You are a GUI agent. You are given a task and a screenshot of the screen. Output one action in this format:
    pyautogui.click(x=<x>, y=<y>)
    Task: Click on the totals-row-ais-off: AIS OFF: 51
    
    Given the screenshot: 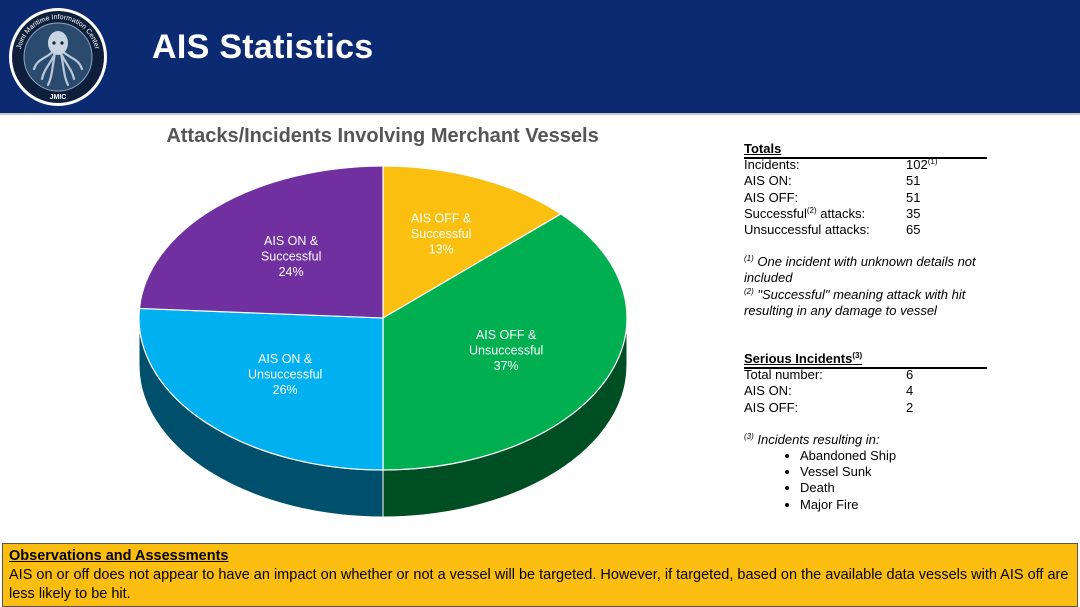 What is the action you would take?
    pyautogui.click(x=869, y=198)
    